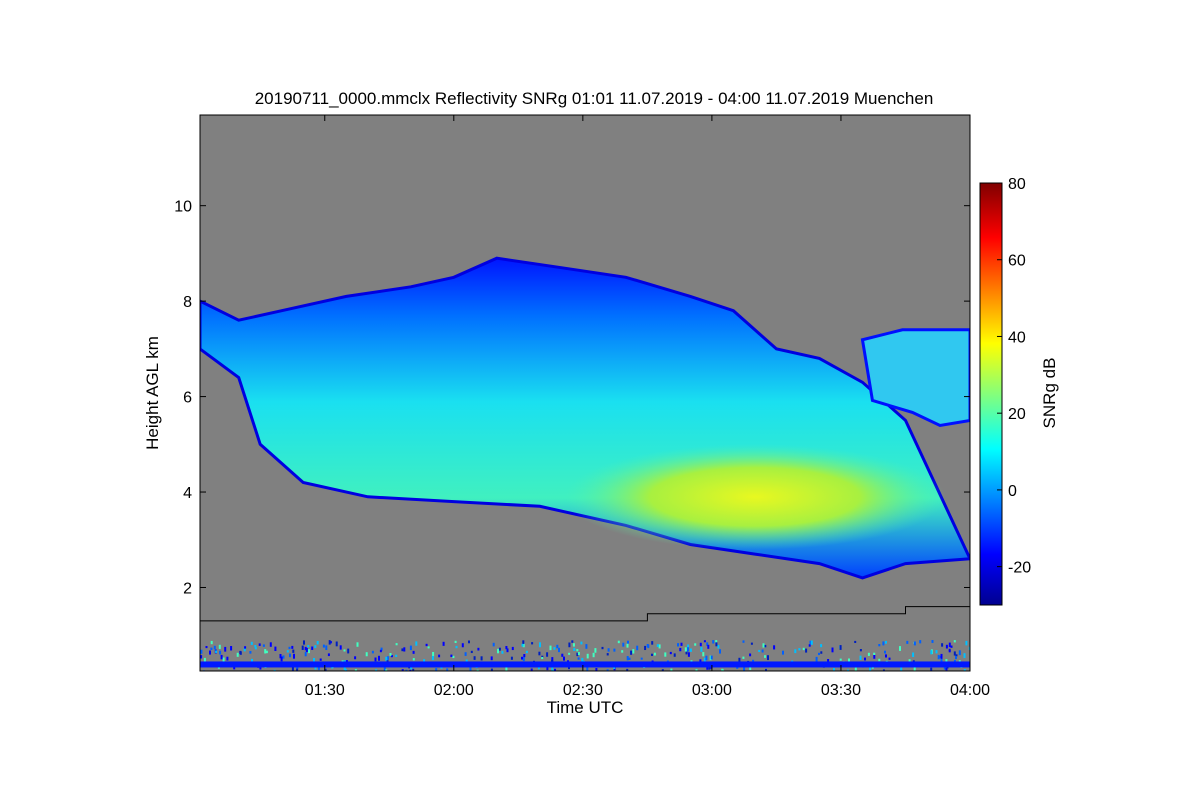 This screenshot has height=800, width=1200. What do you see at coordinates (755, 496) in the screenshot?
I see `cloud-core` at bounding box center [755, 496].